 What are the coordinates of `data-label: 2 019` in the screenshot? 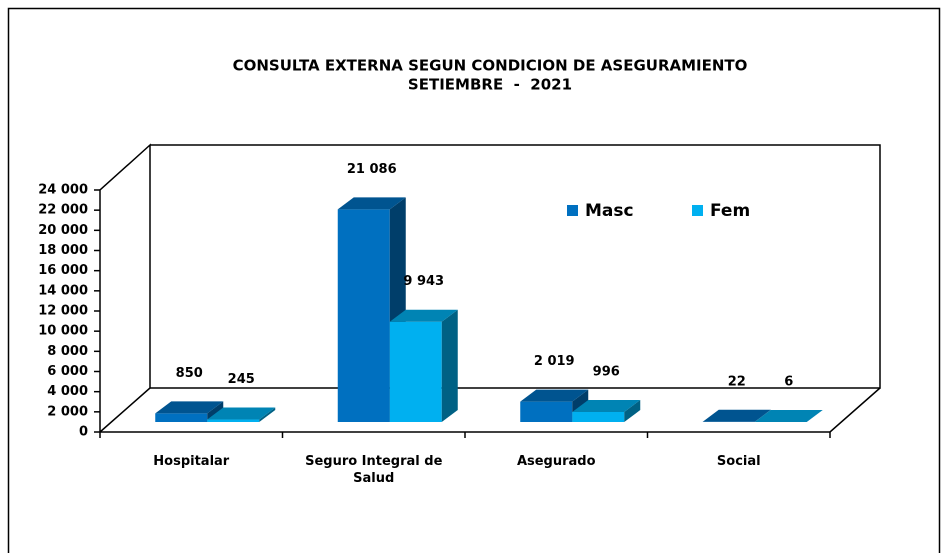 It's located at (554, 361).